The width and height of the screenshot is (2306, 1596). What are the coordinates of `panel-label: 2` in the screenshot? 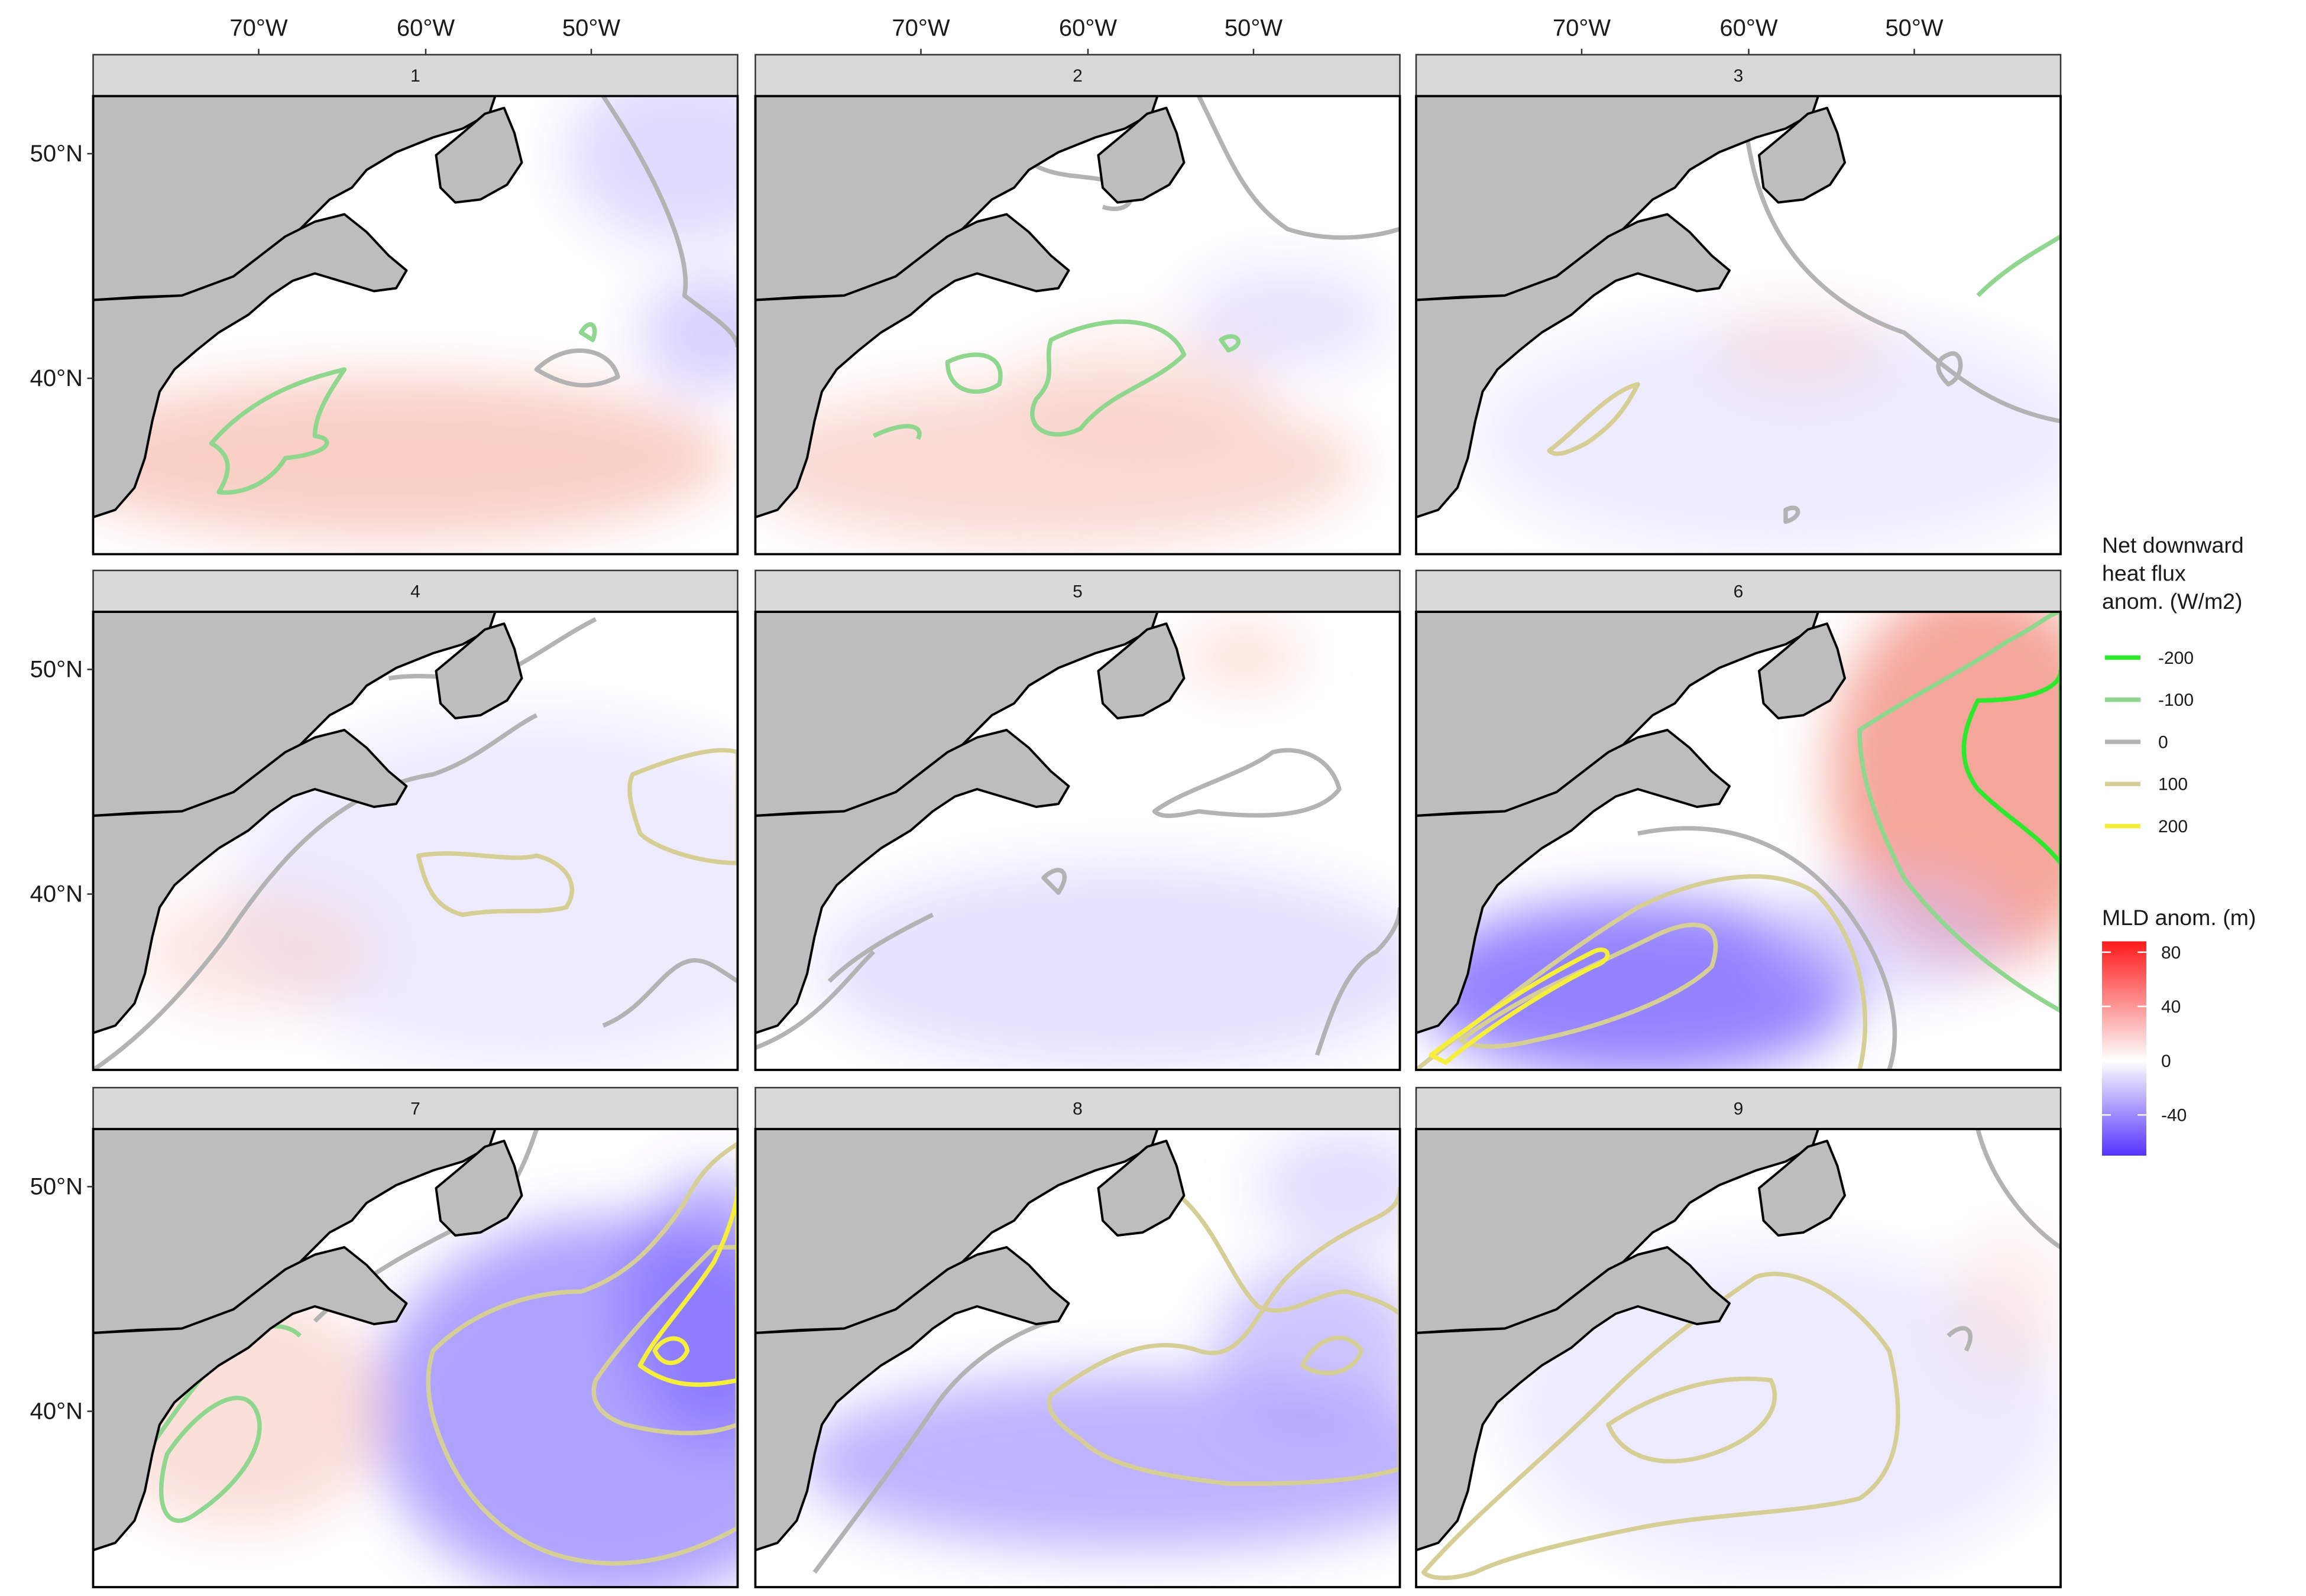 It's located at (1078, 76).